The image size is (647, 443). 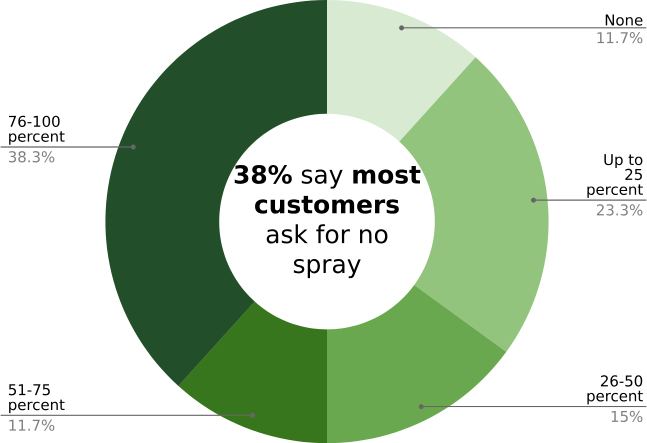 What do you see at coordinates (31, 156) in the screenshot?
I see `data-label: 38.3%` at bounding box center [31, 156].